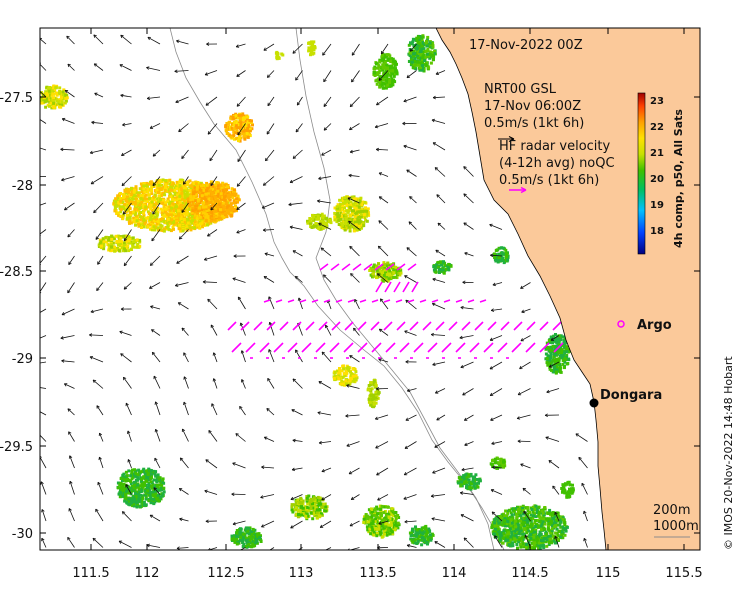 The height and width of the screenshot is (592, 740). What do you see at coordinates (520, 89) in the screenshot?
I see `current-legend-model: NRT00 GSL` at bounding box center [520, 89].